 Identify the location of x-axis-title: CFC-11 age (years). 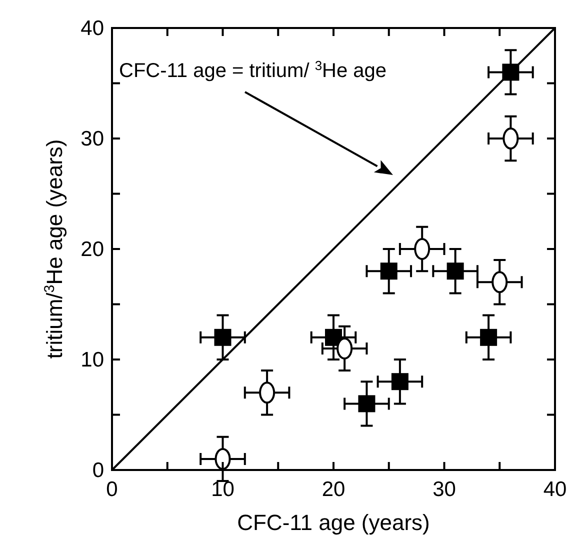
(333, 522).